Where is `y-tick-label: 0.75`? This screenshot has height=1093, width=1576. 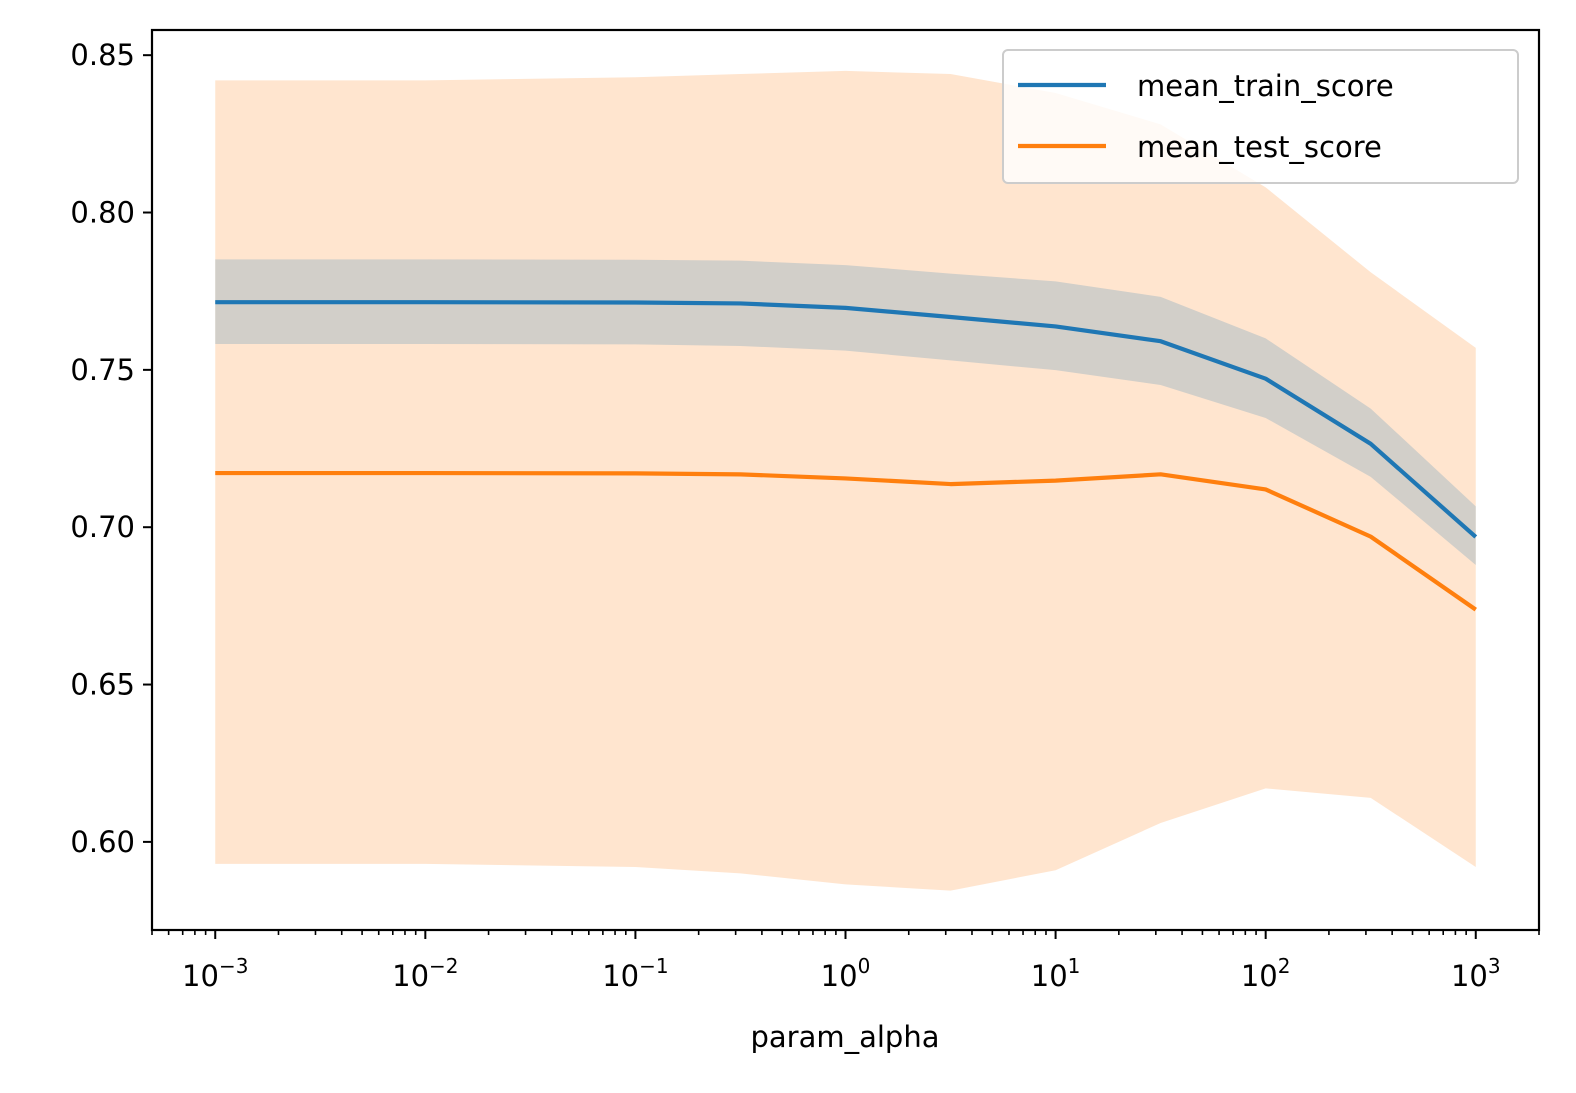 y-tick-label: 0.75 is located at coordinates (102, 370).